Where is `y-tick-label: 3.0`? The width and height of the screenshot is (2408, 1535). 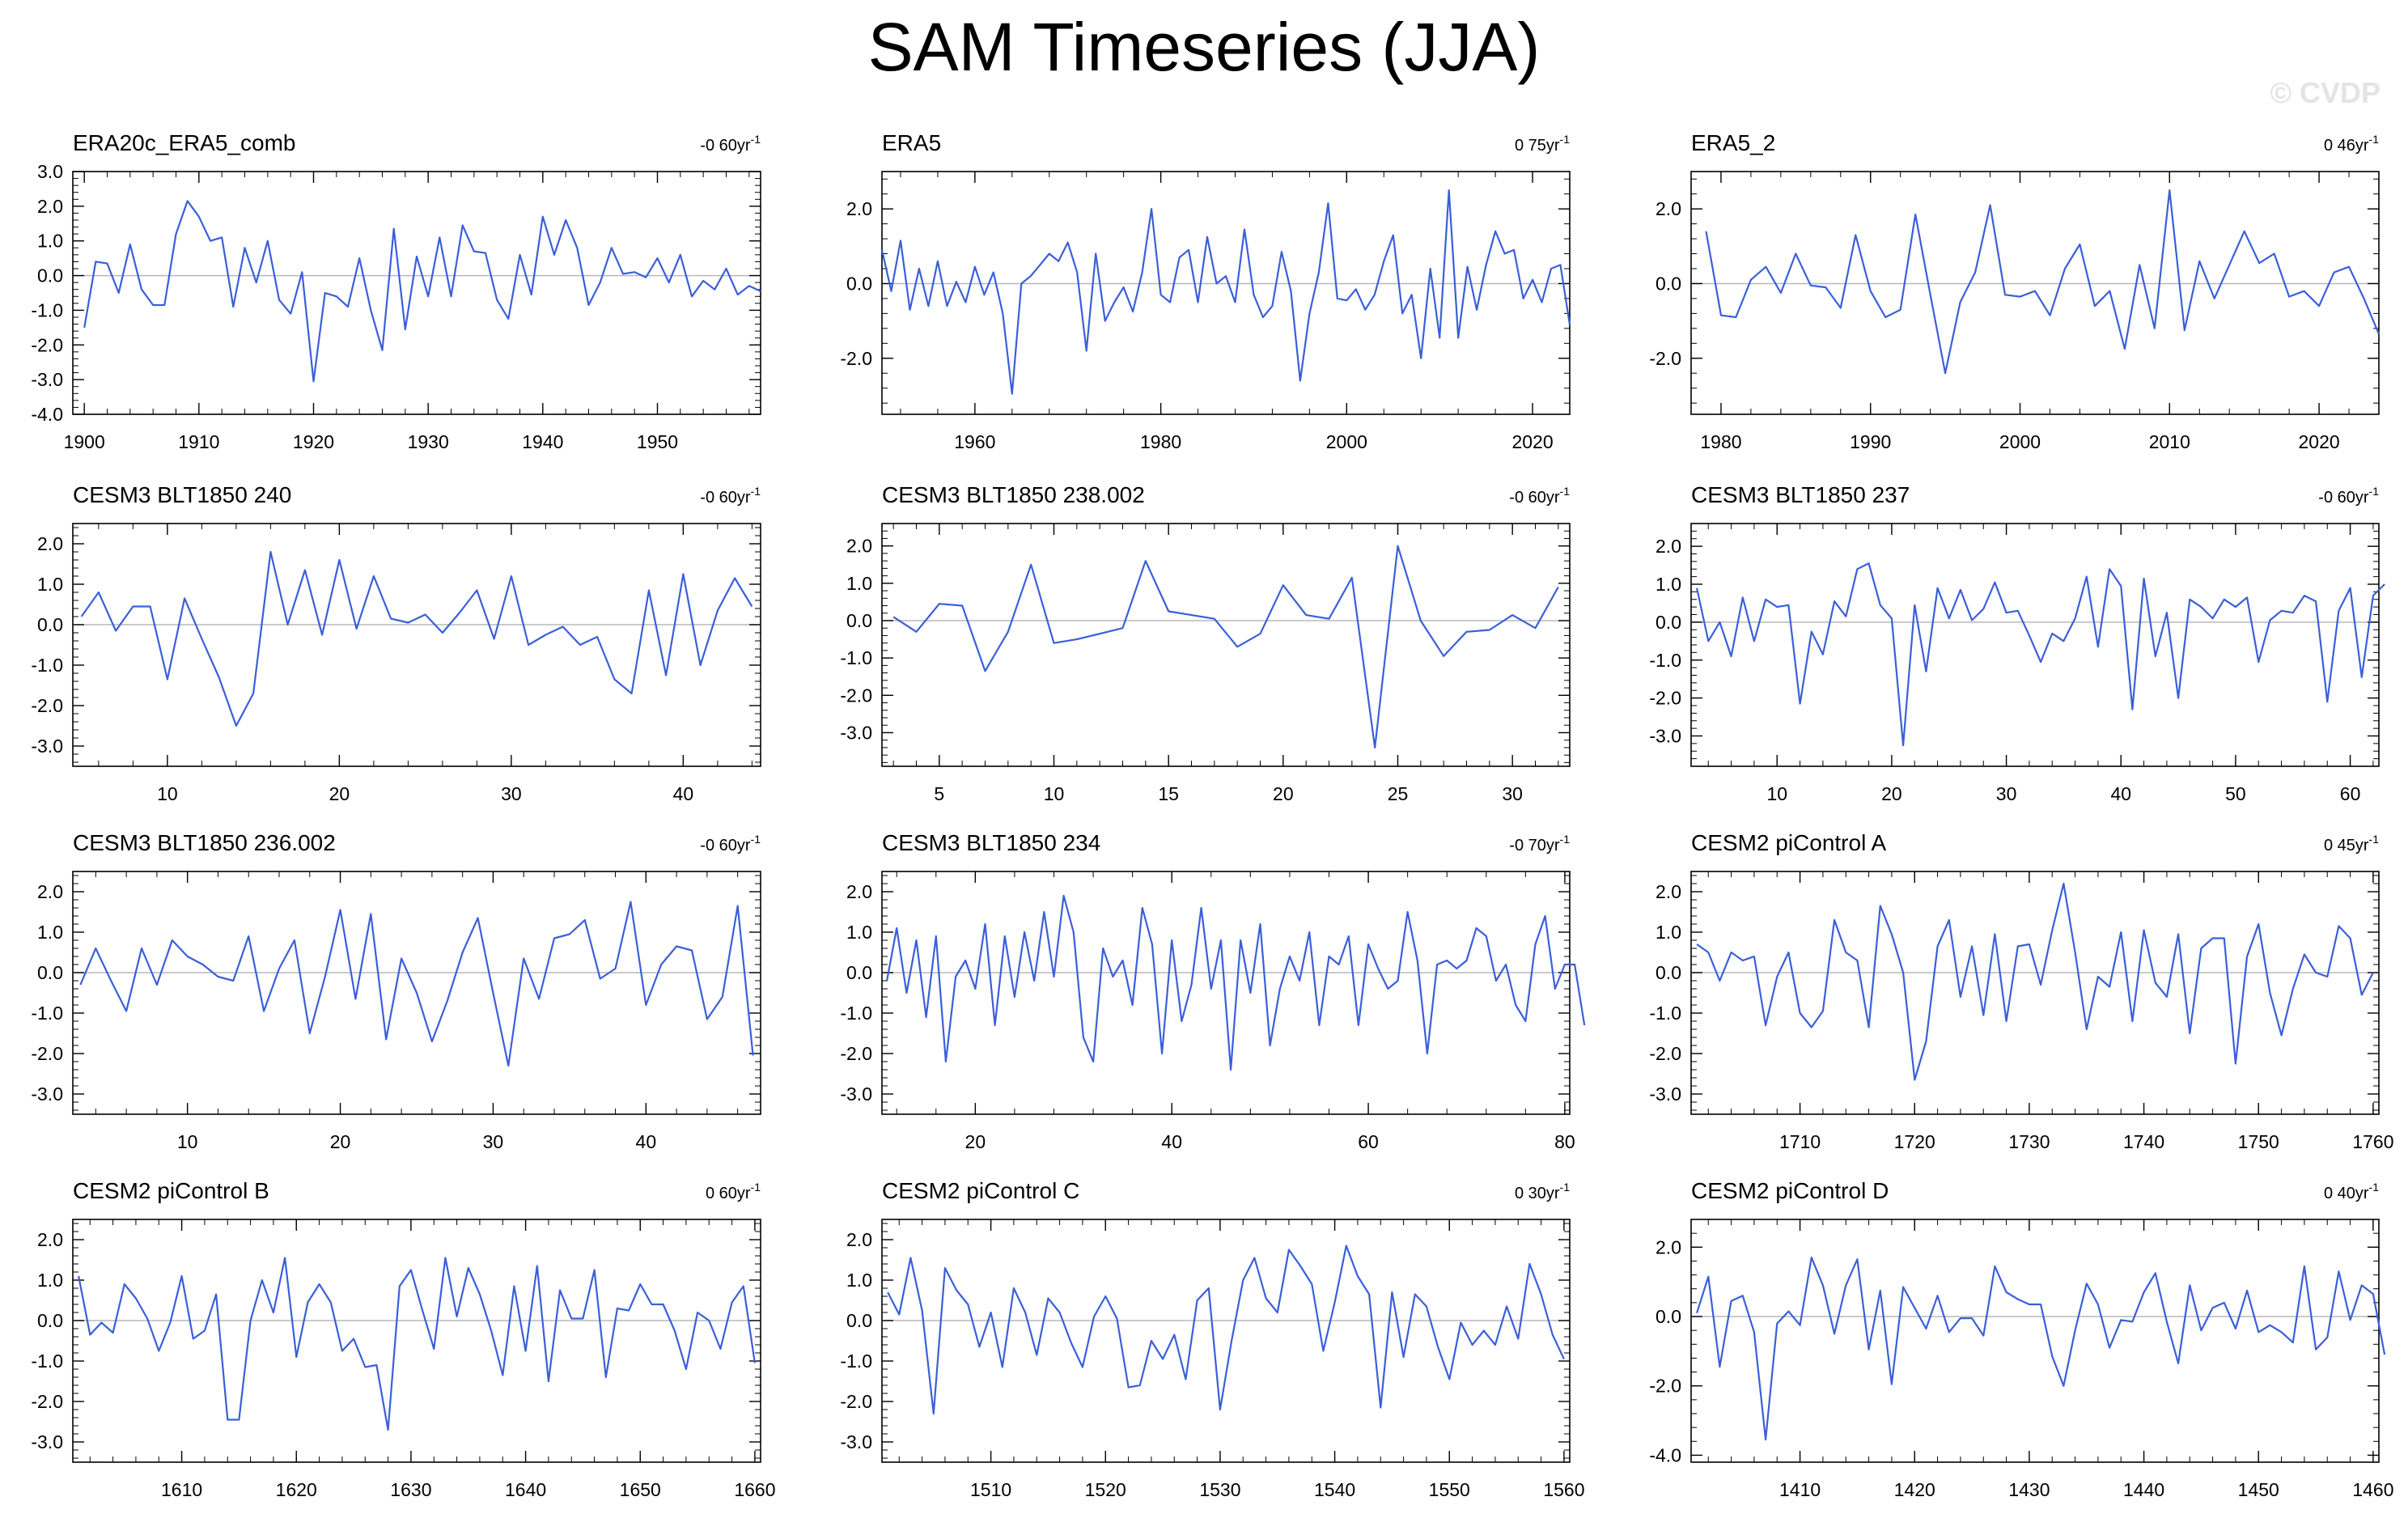 y-tick-label: 3.0 is located at coordinates (50, 171).